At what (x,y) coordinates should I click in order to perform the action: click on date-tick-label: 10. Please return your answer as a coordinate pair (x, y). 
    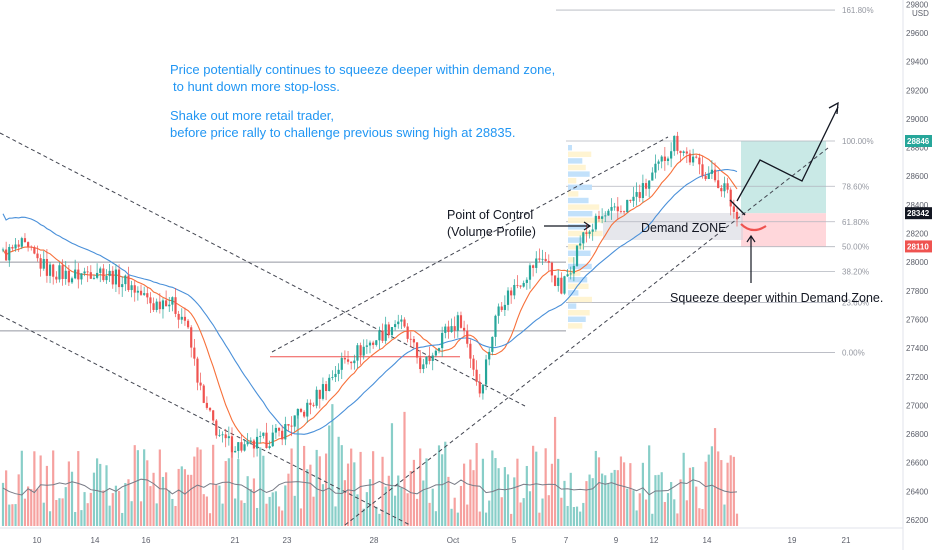
    Looking at the image, I should click on (37, 540).